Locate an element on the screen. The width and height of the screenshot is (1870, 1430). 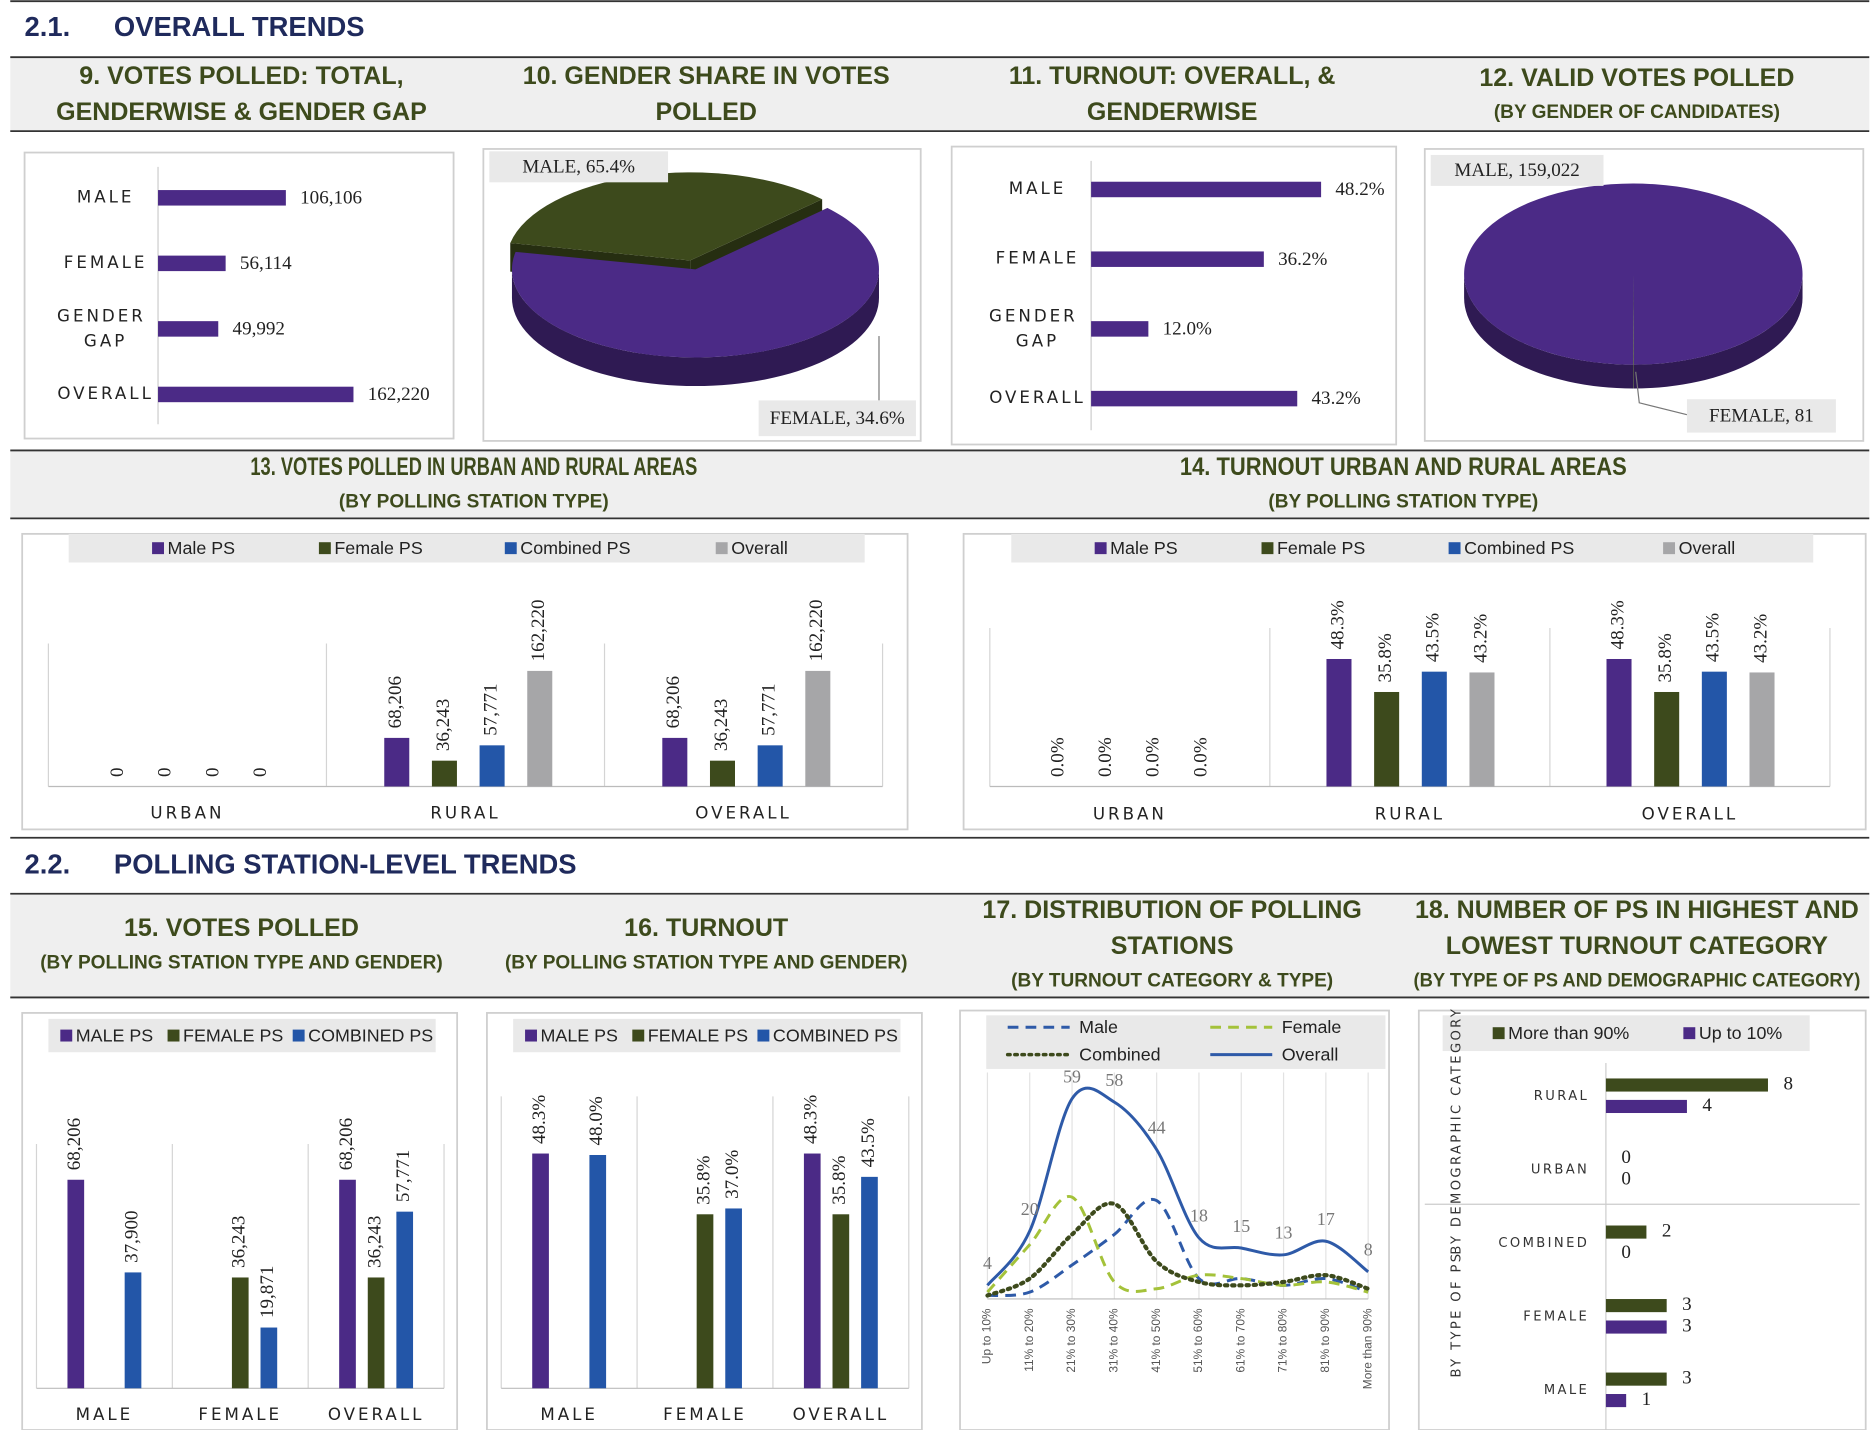
legend-label: MALE PS is located at coordinates (580, 1035).